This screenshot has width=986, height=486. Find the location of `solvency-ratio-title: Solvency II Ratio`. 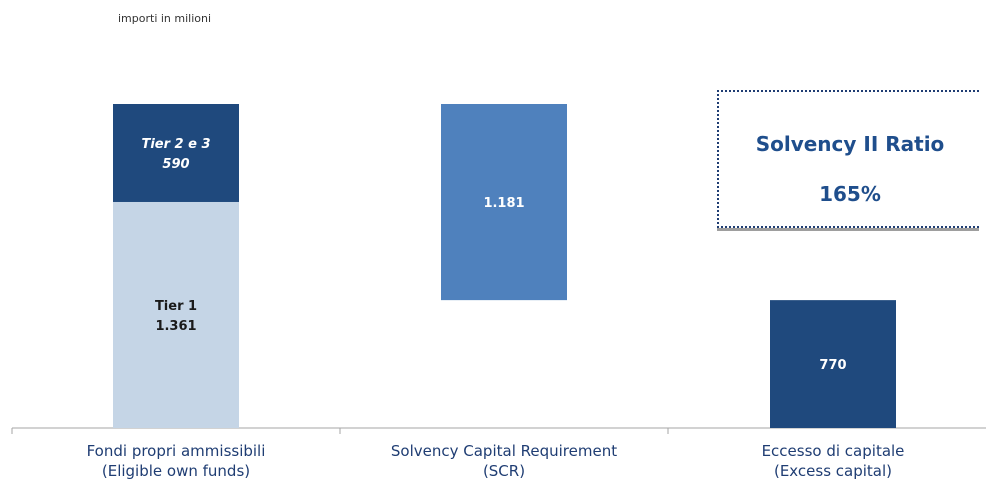

solvency-ratio-title: Solvency II Ratio is located at coordinates (850, 144).